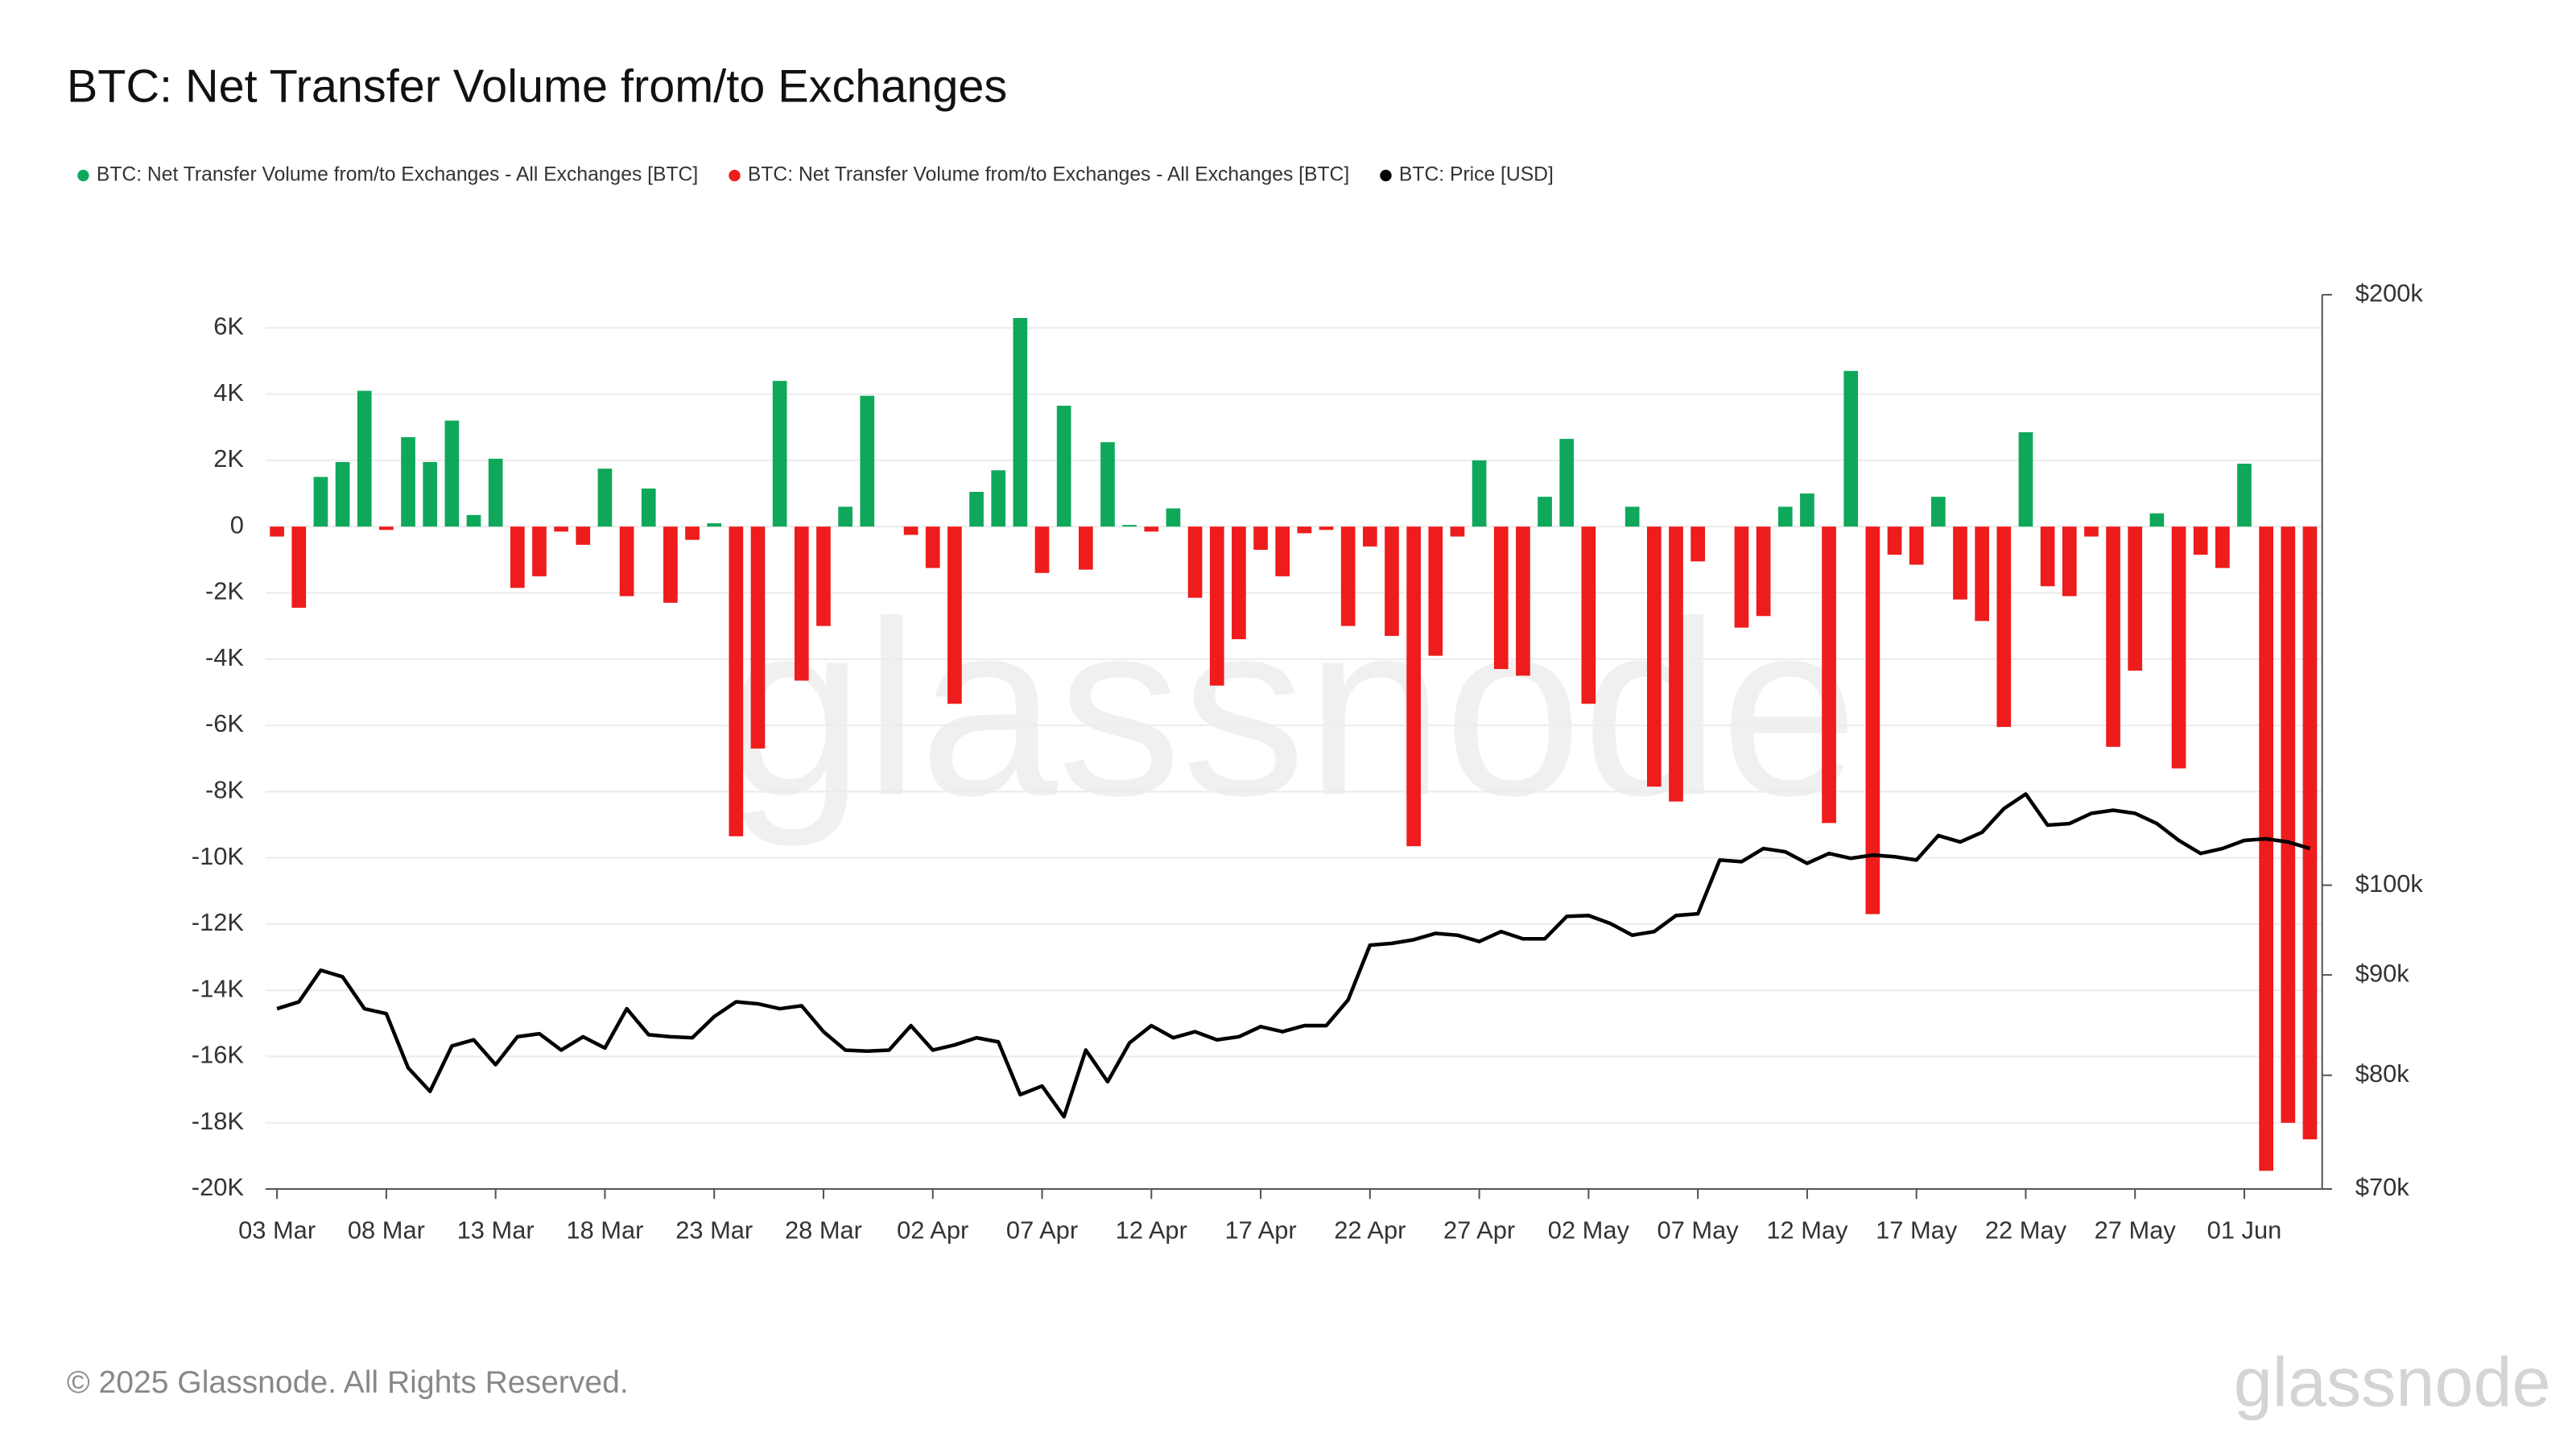 This screenshot has width=2576, height=1449. Describe the element at coordinates (2382, 973) in the screenshot. I see `y2-tick-label: $90k` at that location.